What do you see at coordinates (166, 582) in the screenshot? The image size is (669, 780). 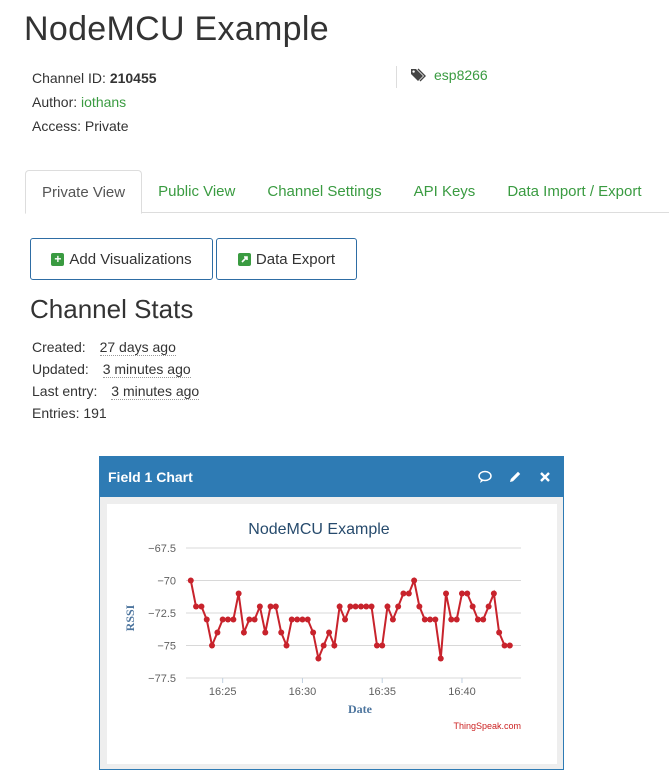 I see `y-tick-label: −70` at bounding box center [166, 582].